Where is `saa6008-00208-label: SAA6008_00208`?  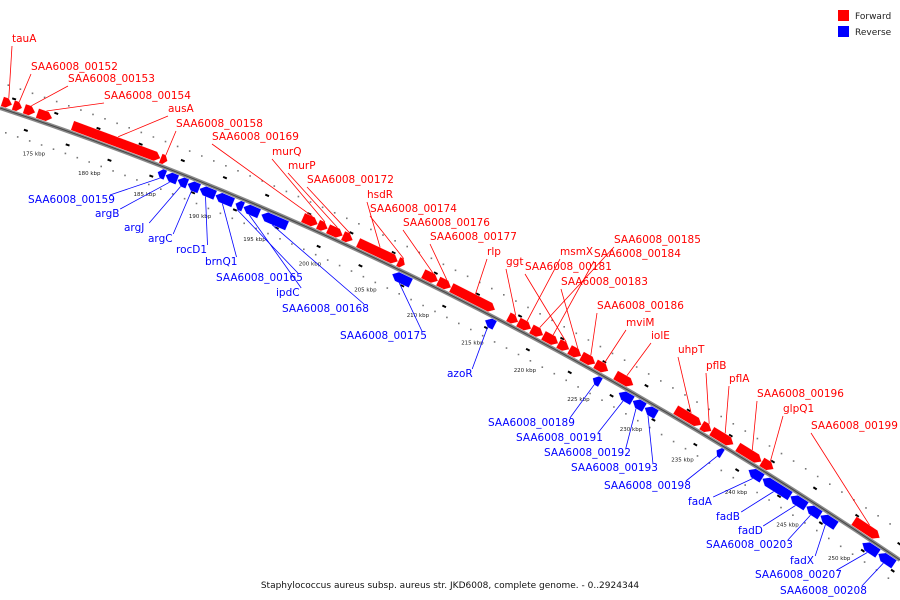
saa6008-00208-label: SAA6008_00208 is located at coordinates (823, 591).